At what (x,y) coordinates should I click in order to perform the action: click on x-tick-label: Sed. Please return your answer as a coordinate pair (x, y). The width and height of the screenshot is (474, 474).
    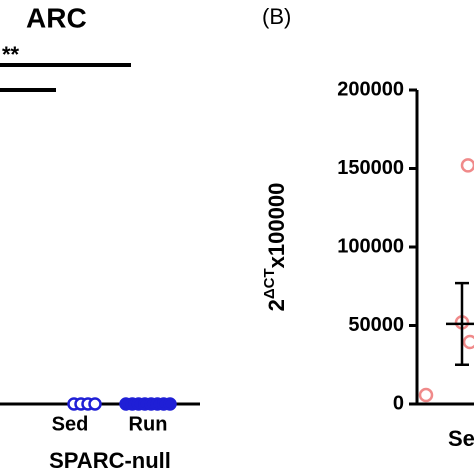
    Looking at the image, I should click on (70, 424).